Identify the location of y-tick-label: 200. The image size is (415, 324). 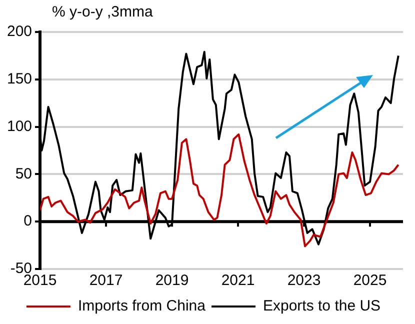
(19, 31).